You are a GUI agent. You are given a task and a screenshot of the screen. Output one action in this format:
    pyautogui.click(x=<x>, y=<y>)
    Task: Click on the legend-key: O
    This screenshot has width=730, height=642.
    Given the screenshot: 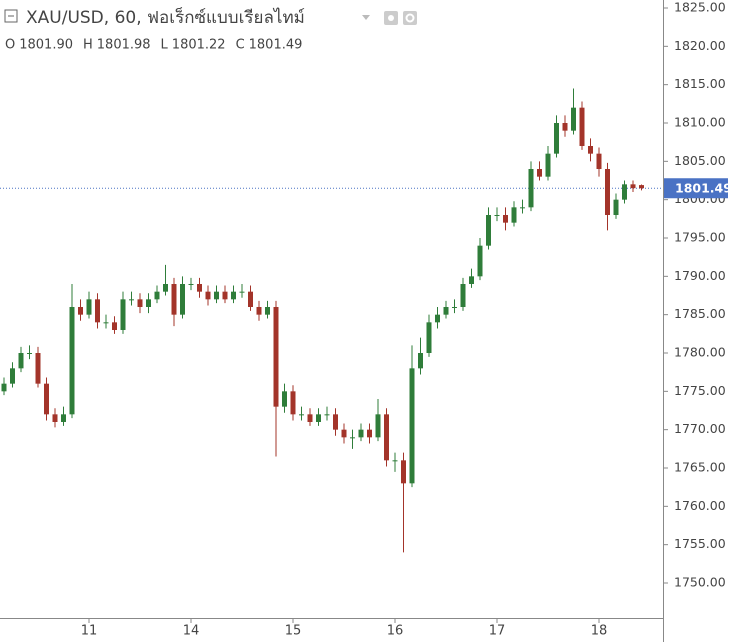 What is the action you would take?
    pyautogui.click(x=10, y=45)
    